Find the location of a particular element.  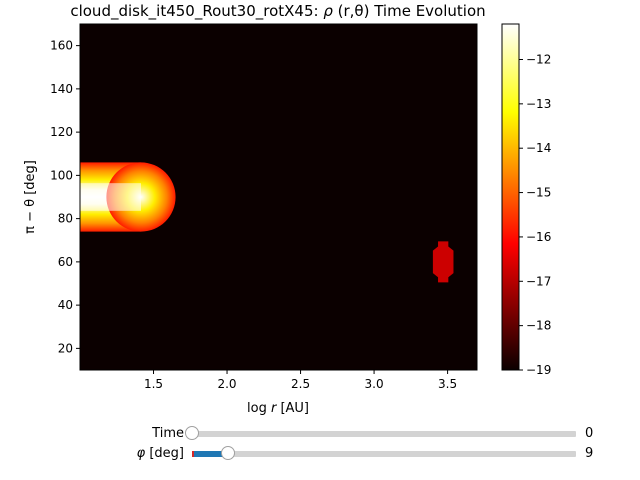

colorbar-gradient is located at coordinates (510, 197).